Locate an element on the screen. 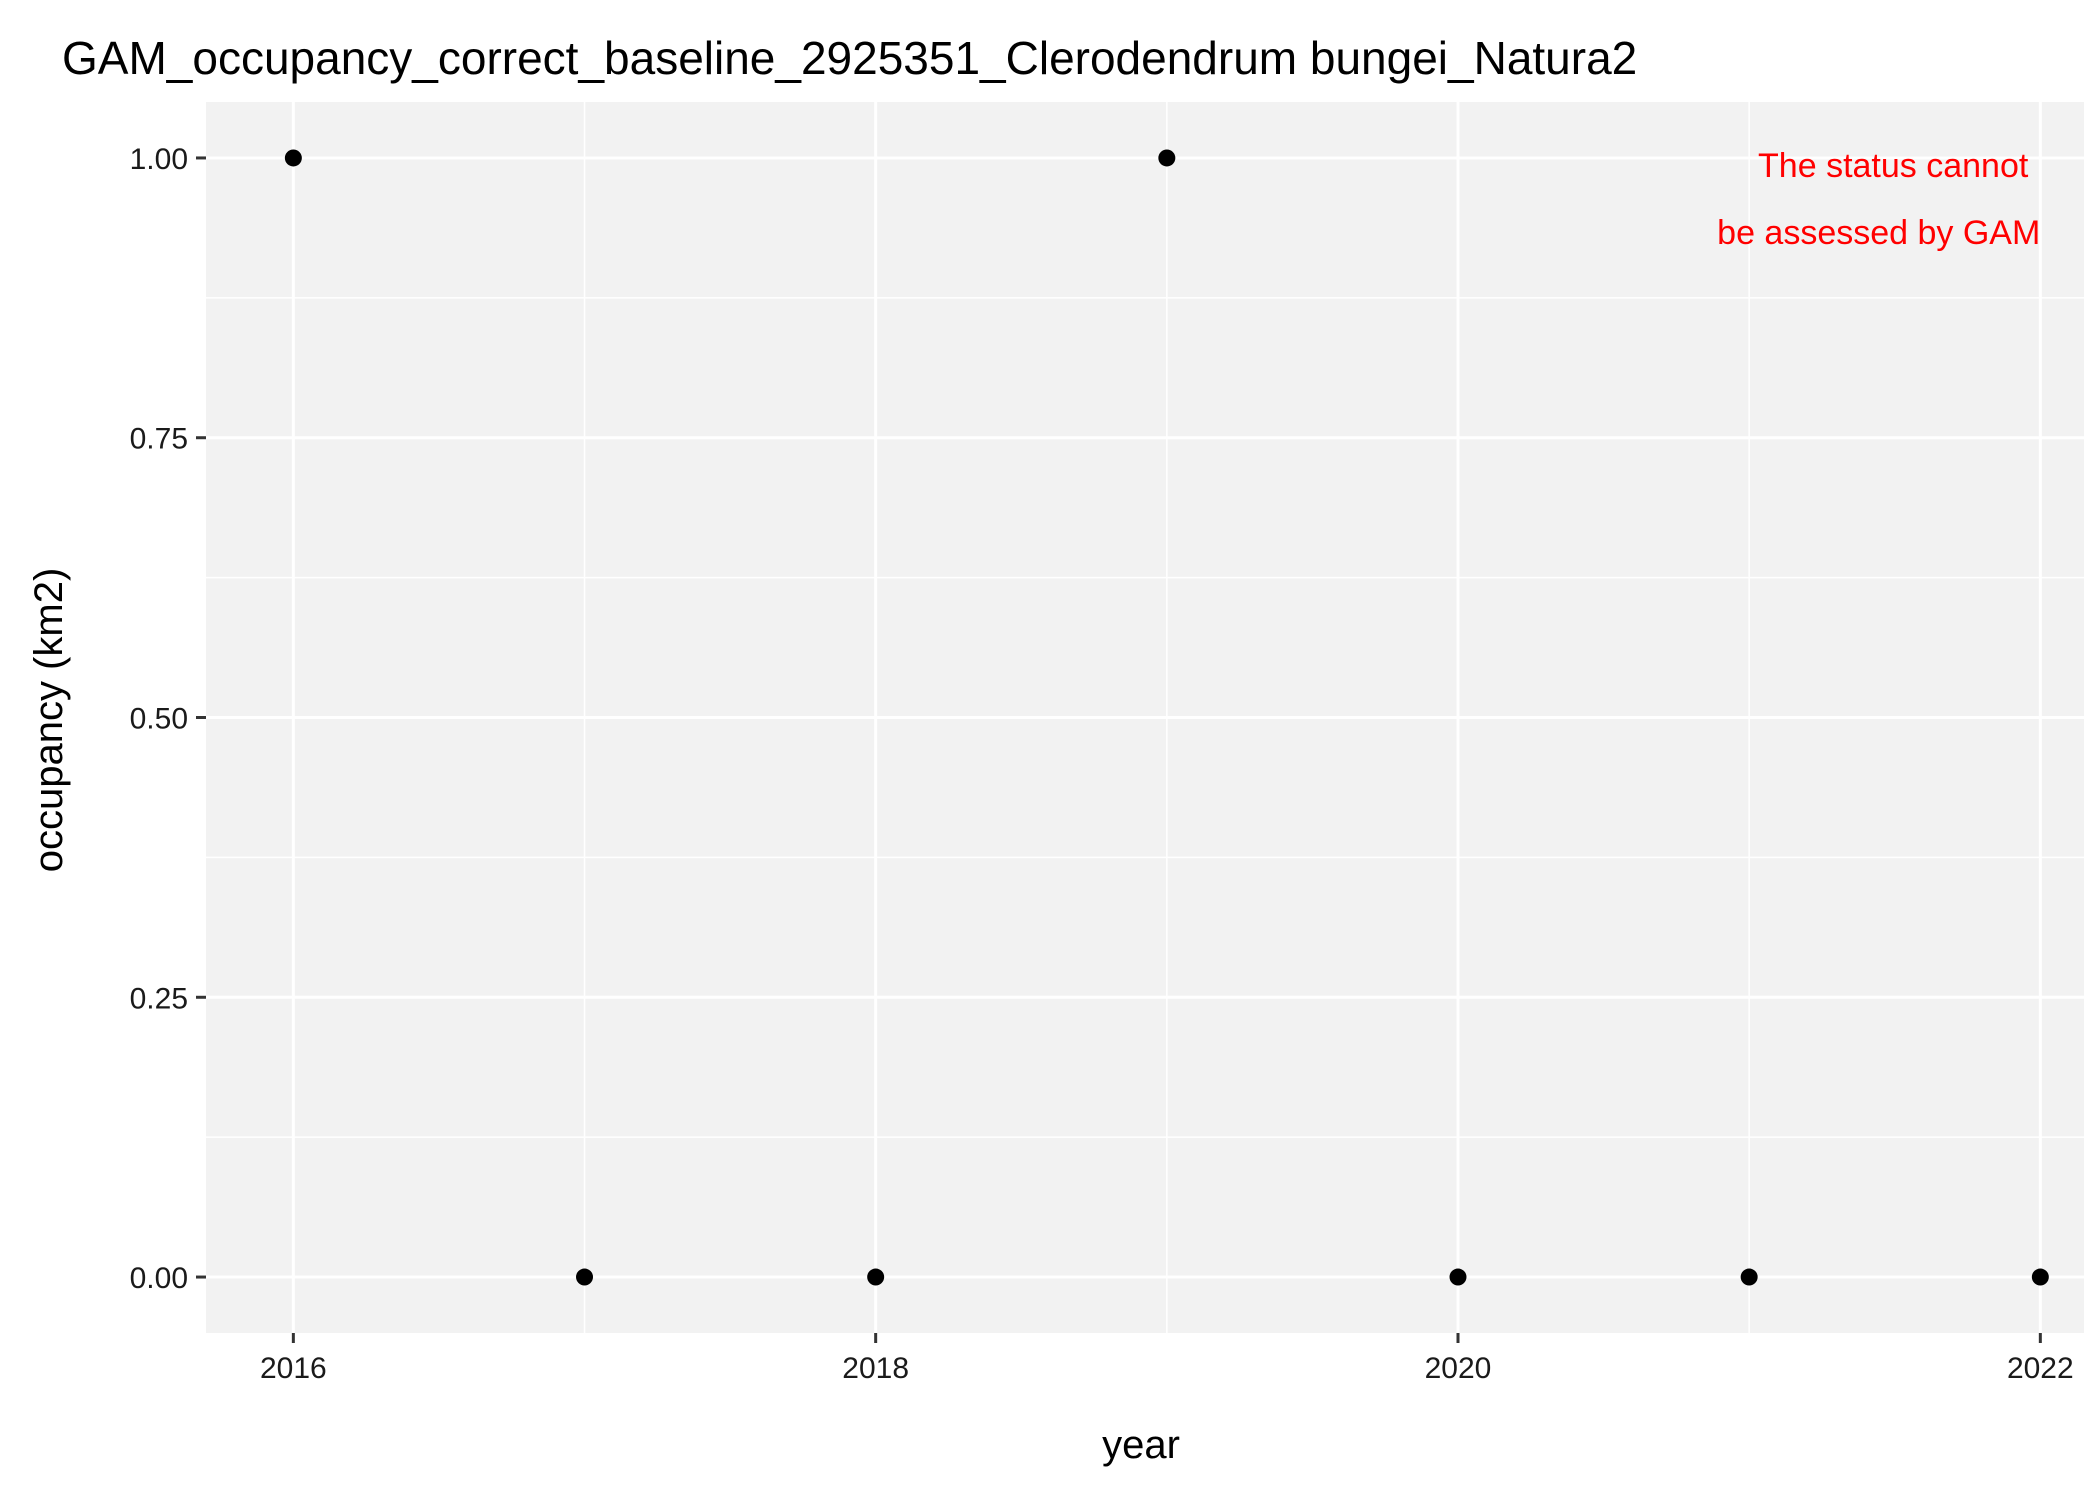  x-tick-label: 2016 is located at coordinates (293, 1368).